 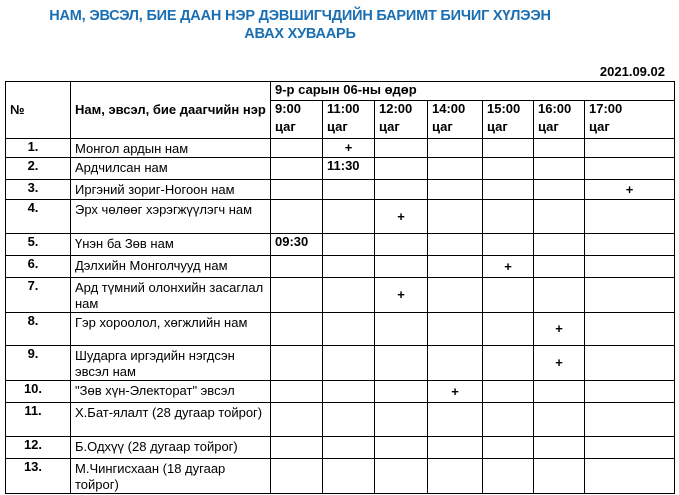 I want to click on header-day: 9-р сарын 06-ны өдөр, so click(x=472, y=91).